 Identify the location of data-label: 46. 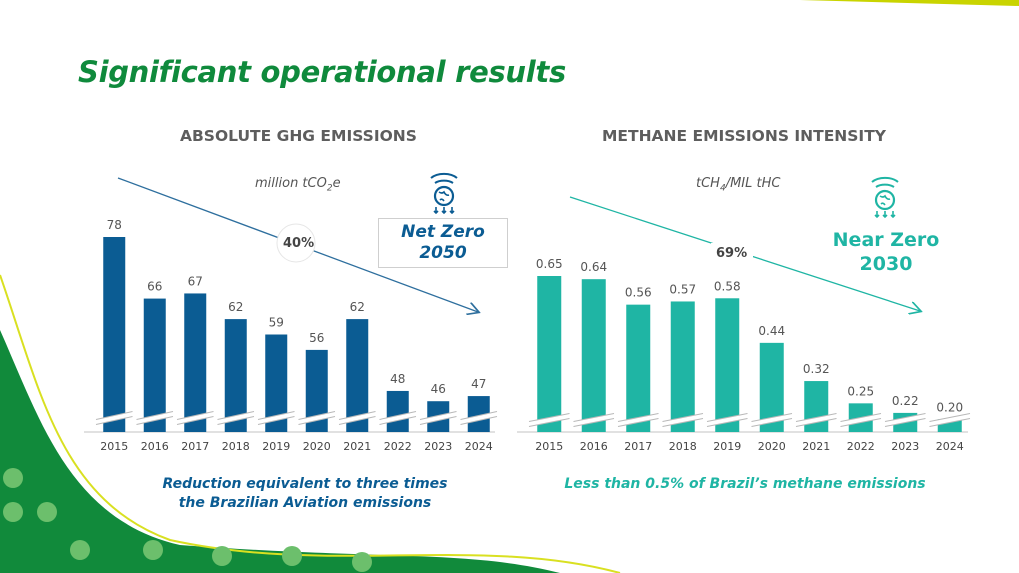
(438, 389).